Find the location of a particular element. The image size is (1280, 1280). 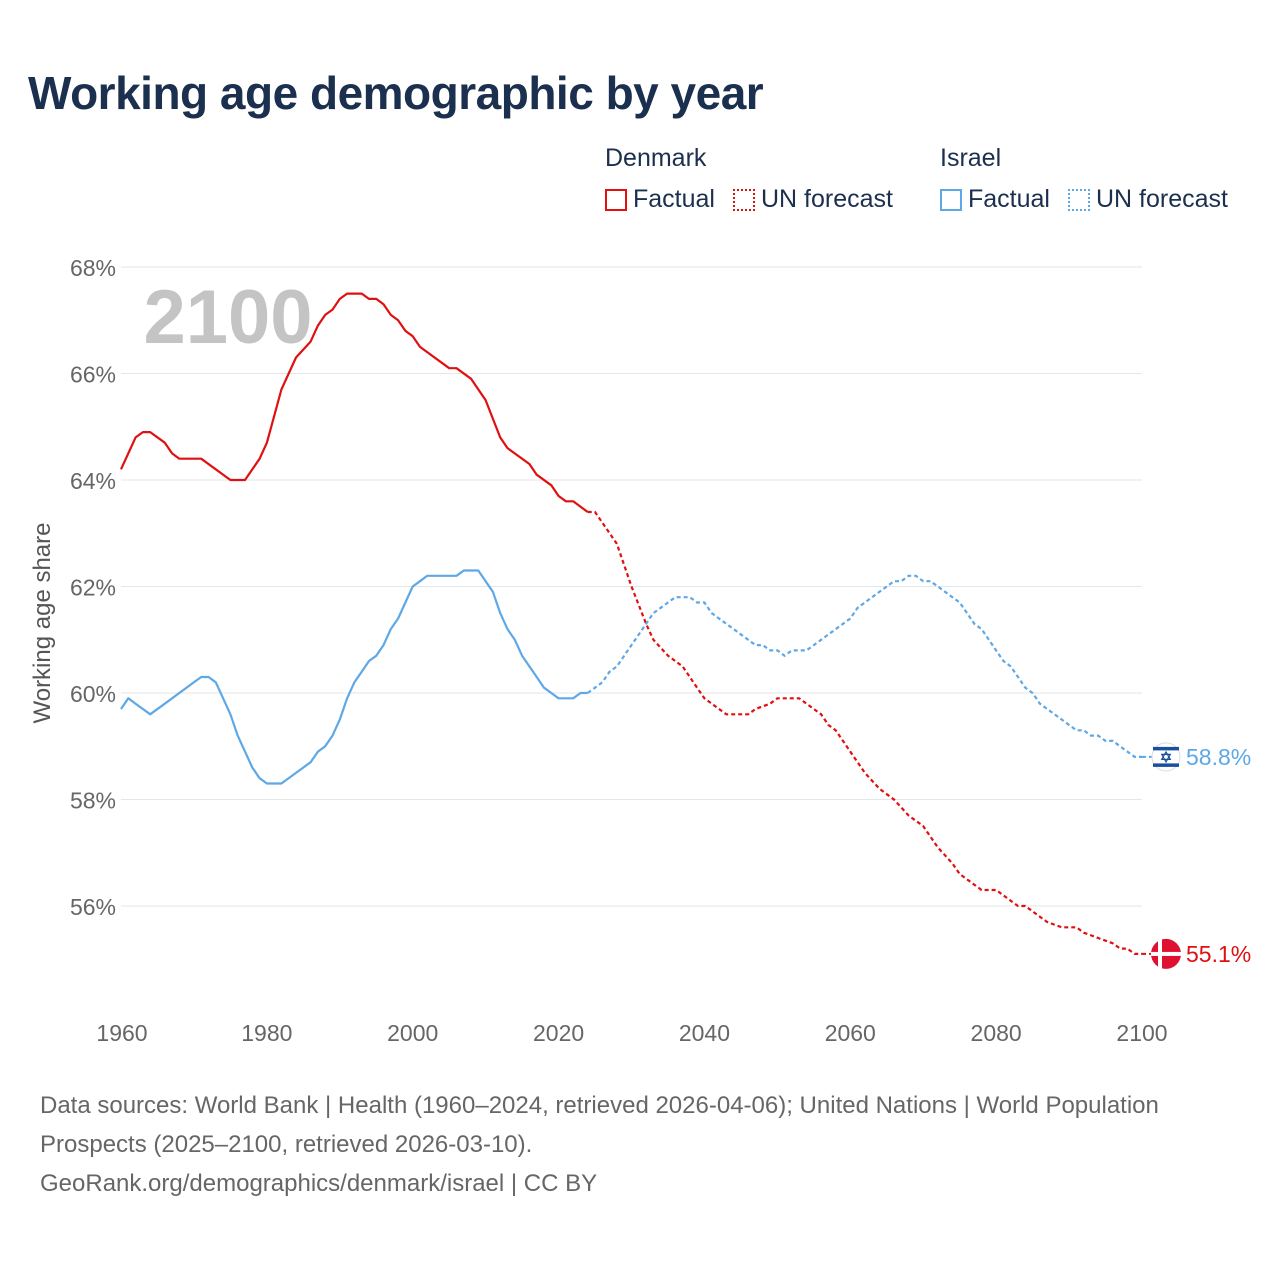

chart-title: Working age demographic by year is located at coordinates (396, 93).